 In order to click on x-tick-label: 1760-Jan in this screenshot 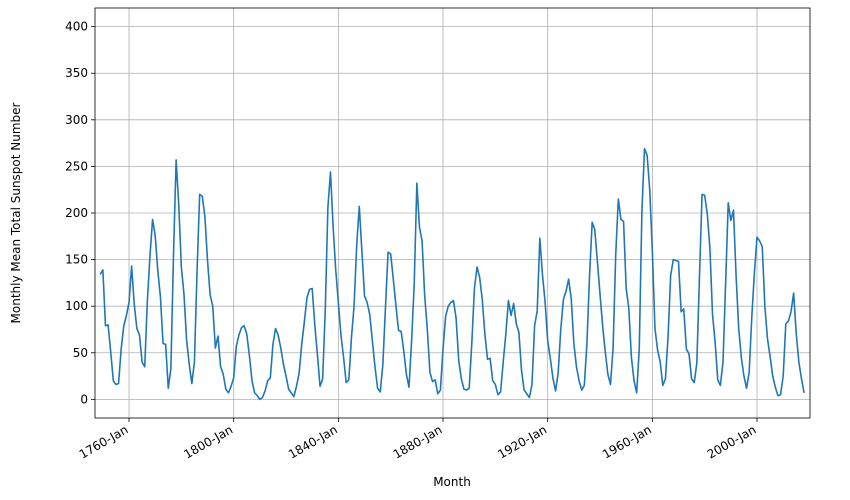, I will do `click(104, 441)`.